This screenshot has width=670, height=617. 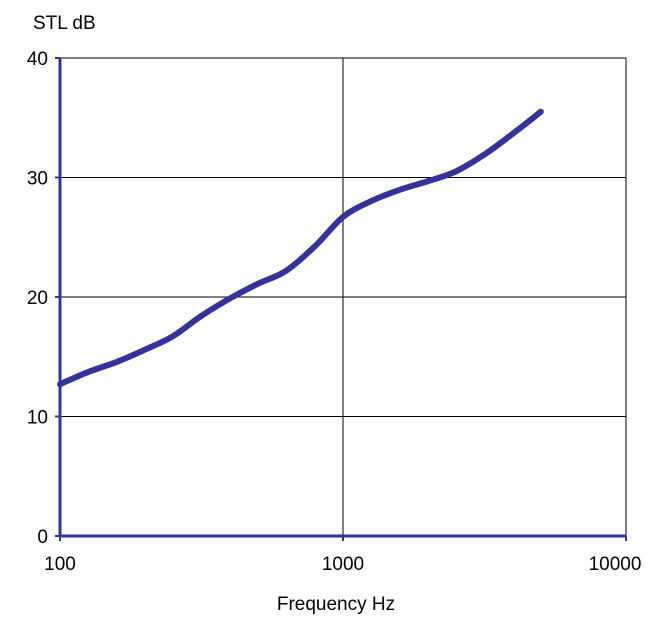 What do you see at coordinates (37, 179) in the screenshot?
I see `y-tick-label-3: 30` at bounding box center [37, 179].